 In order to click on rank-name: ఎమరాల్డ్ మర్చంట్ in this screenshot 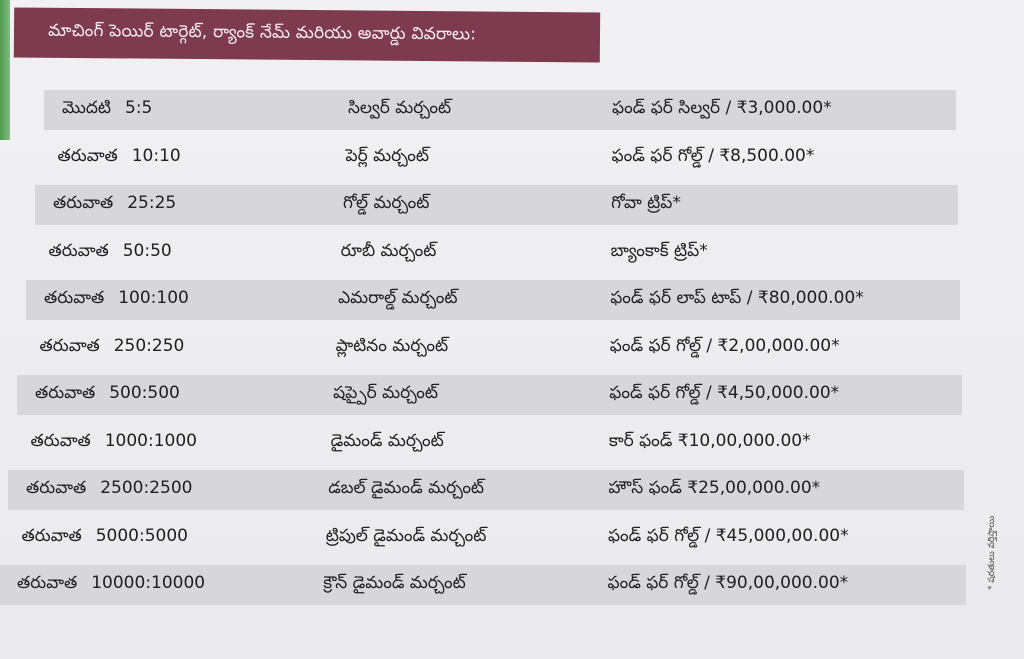, I will do `click(398, 298)`.